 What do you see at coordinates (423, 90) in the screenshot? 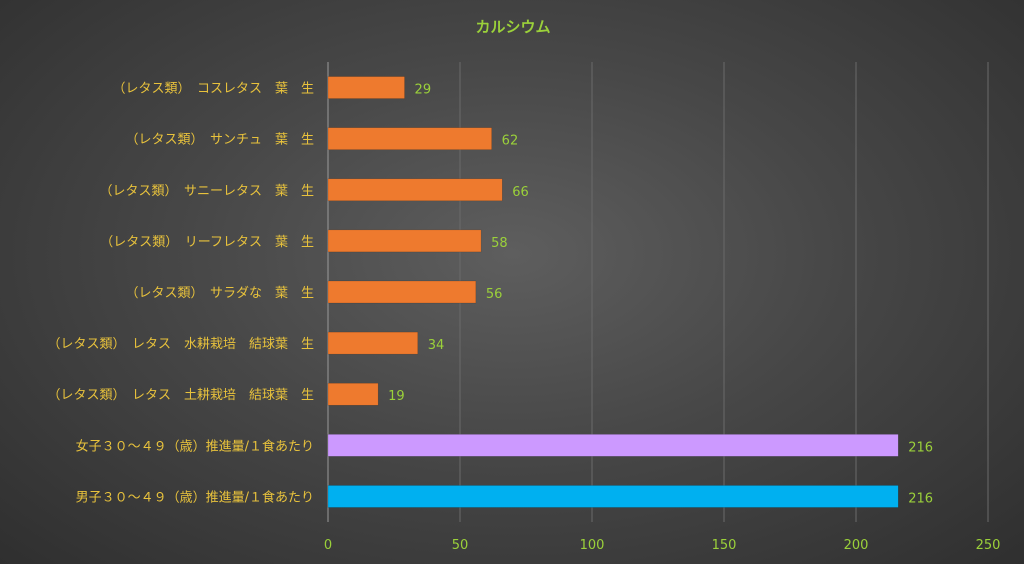
I see `data-label: 29` at bounding box center [423, 90].